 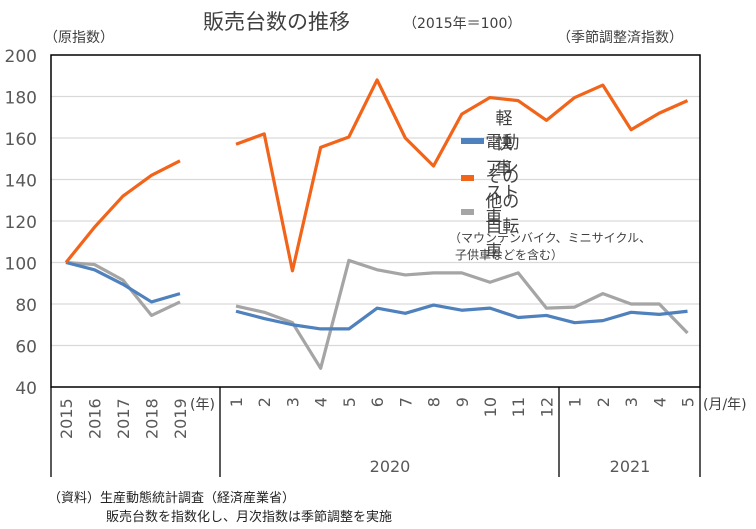 I want to click on legend-item-electric-assist: 電動アシスト車, so click(x=494, y=180).